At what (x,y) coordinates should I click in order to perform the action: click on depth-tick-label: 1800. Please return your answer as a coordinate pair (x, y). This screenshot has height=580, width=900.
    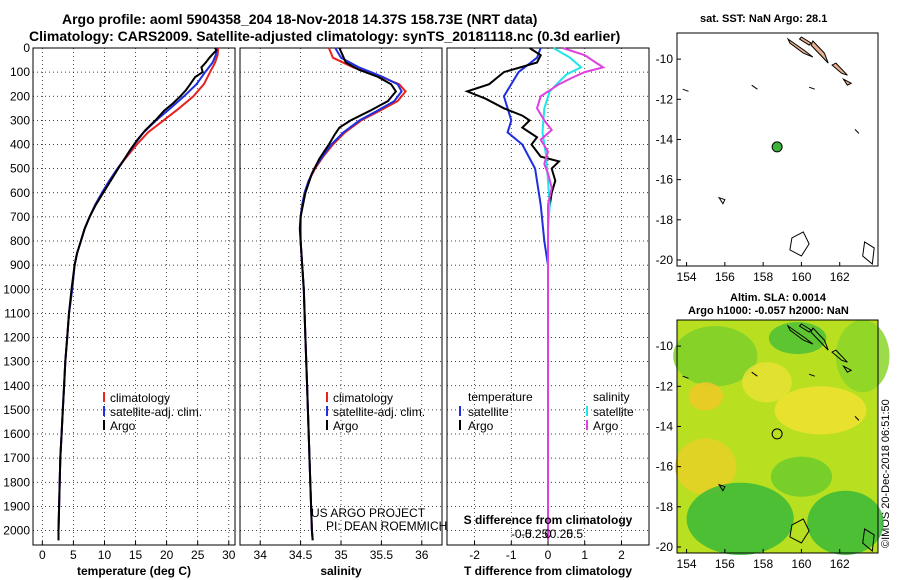
    Looking at the image, I should click on (16, 482).